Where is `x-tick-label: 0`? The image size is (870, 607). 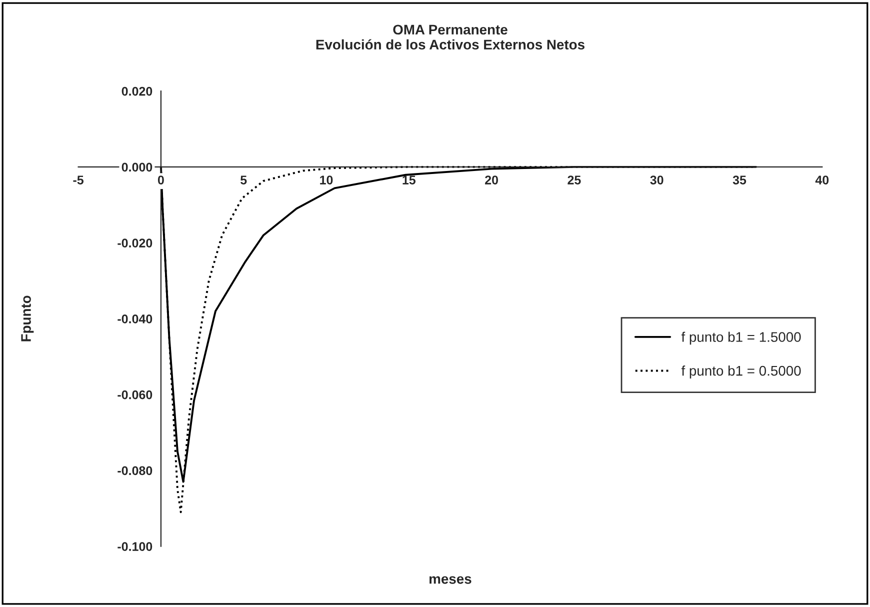 x-tick-label: 0 is located at coordinates (161, 180).